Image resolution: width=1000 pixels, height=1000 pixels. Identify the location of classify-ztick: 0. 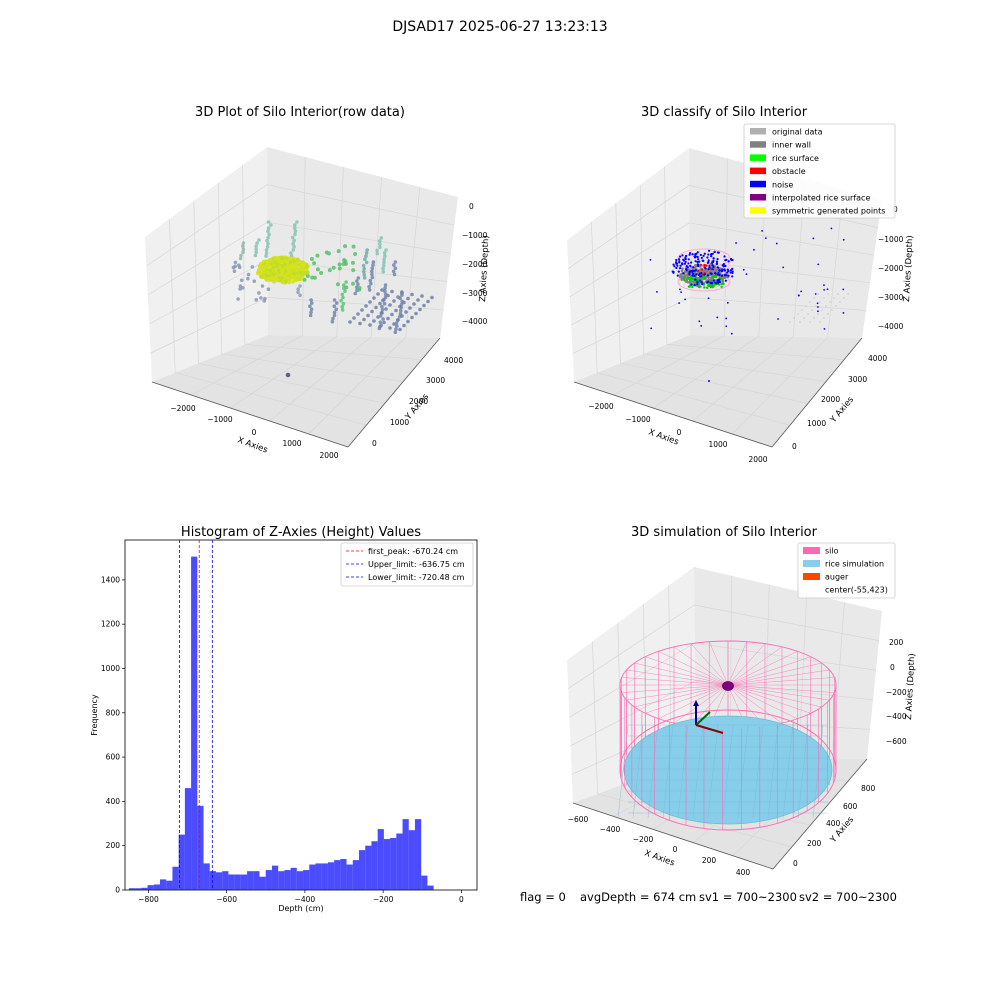
(895, 209).